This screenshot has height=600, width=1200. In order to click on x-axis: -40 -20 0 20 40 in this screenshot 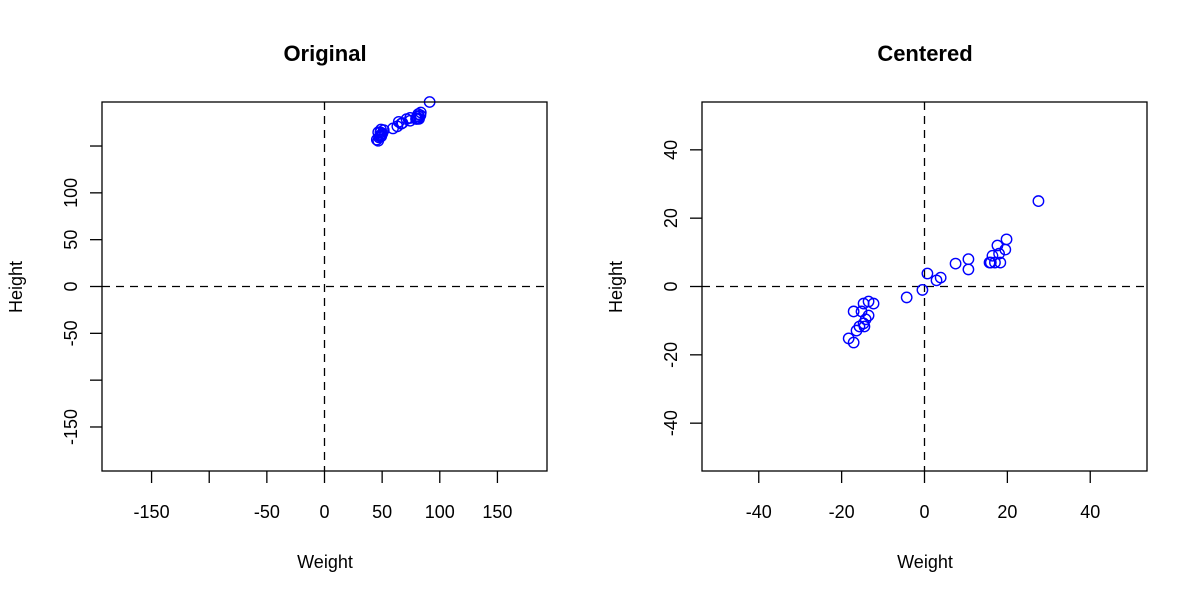, I will do `click(923, 496)`.